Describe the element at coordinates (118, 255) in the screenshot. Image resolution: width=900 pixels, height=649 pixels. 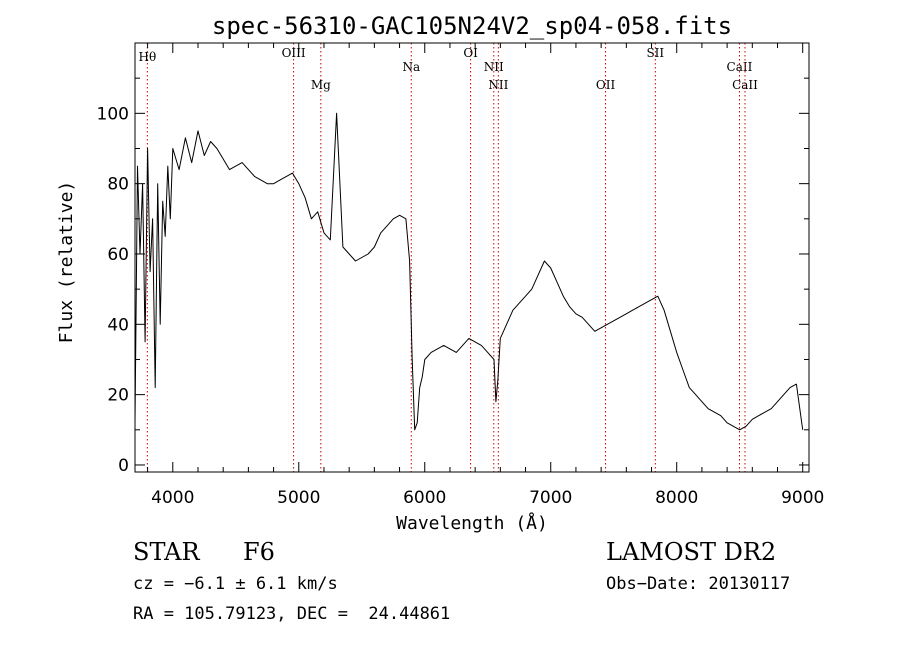
I see `y-tick-label: 60` at that location.